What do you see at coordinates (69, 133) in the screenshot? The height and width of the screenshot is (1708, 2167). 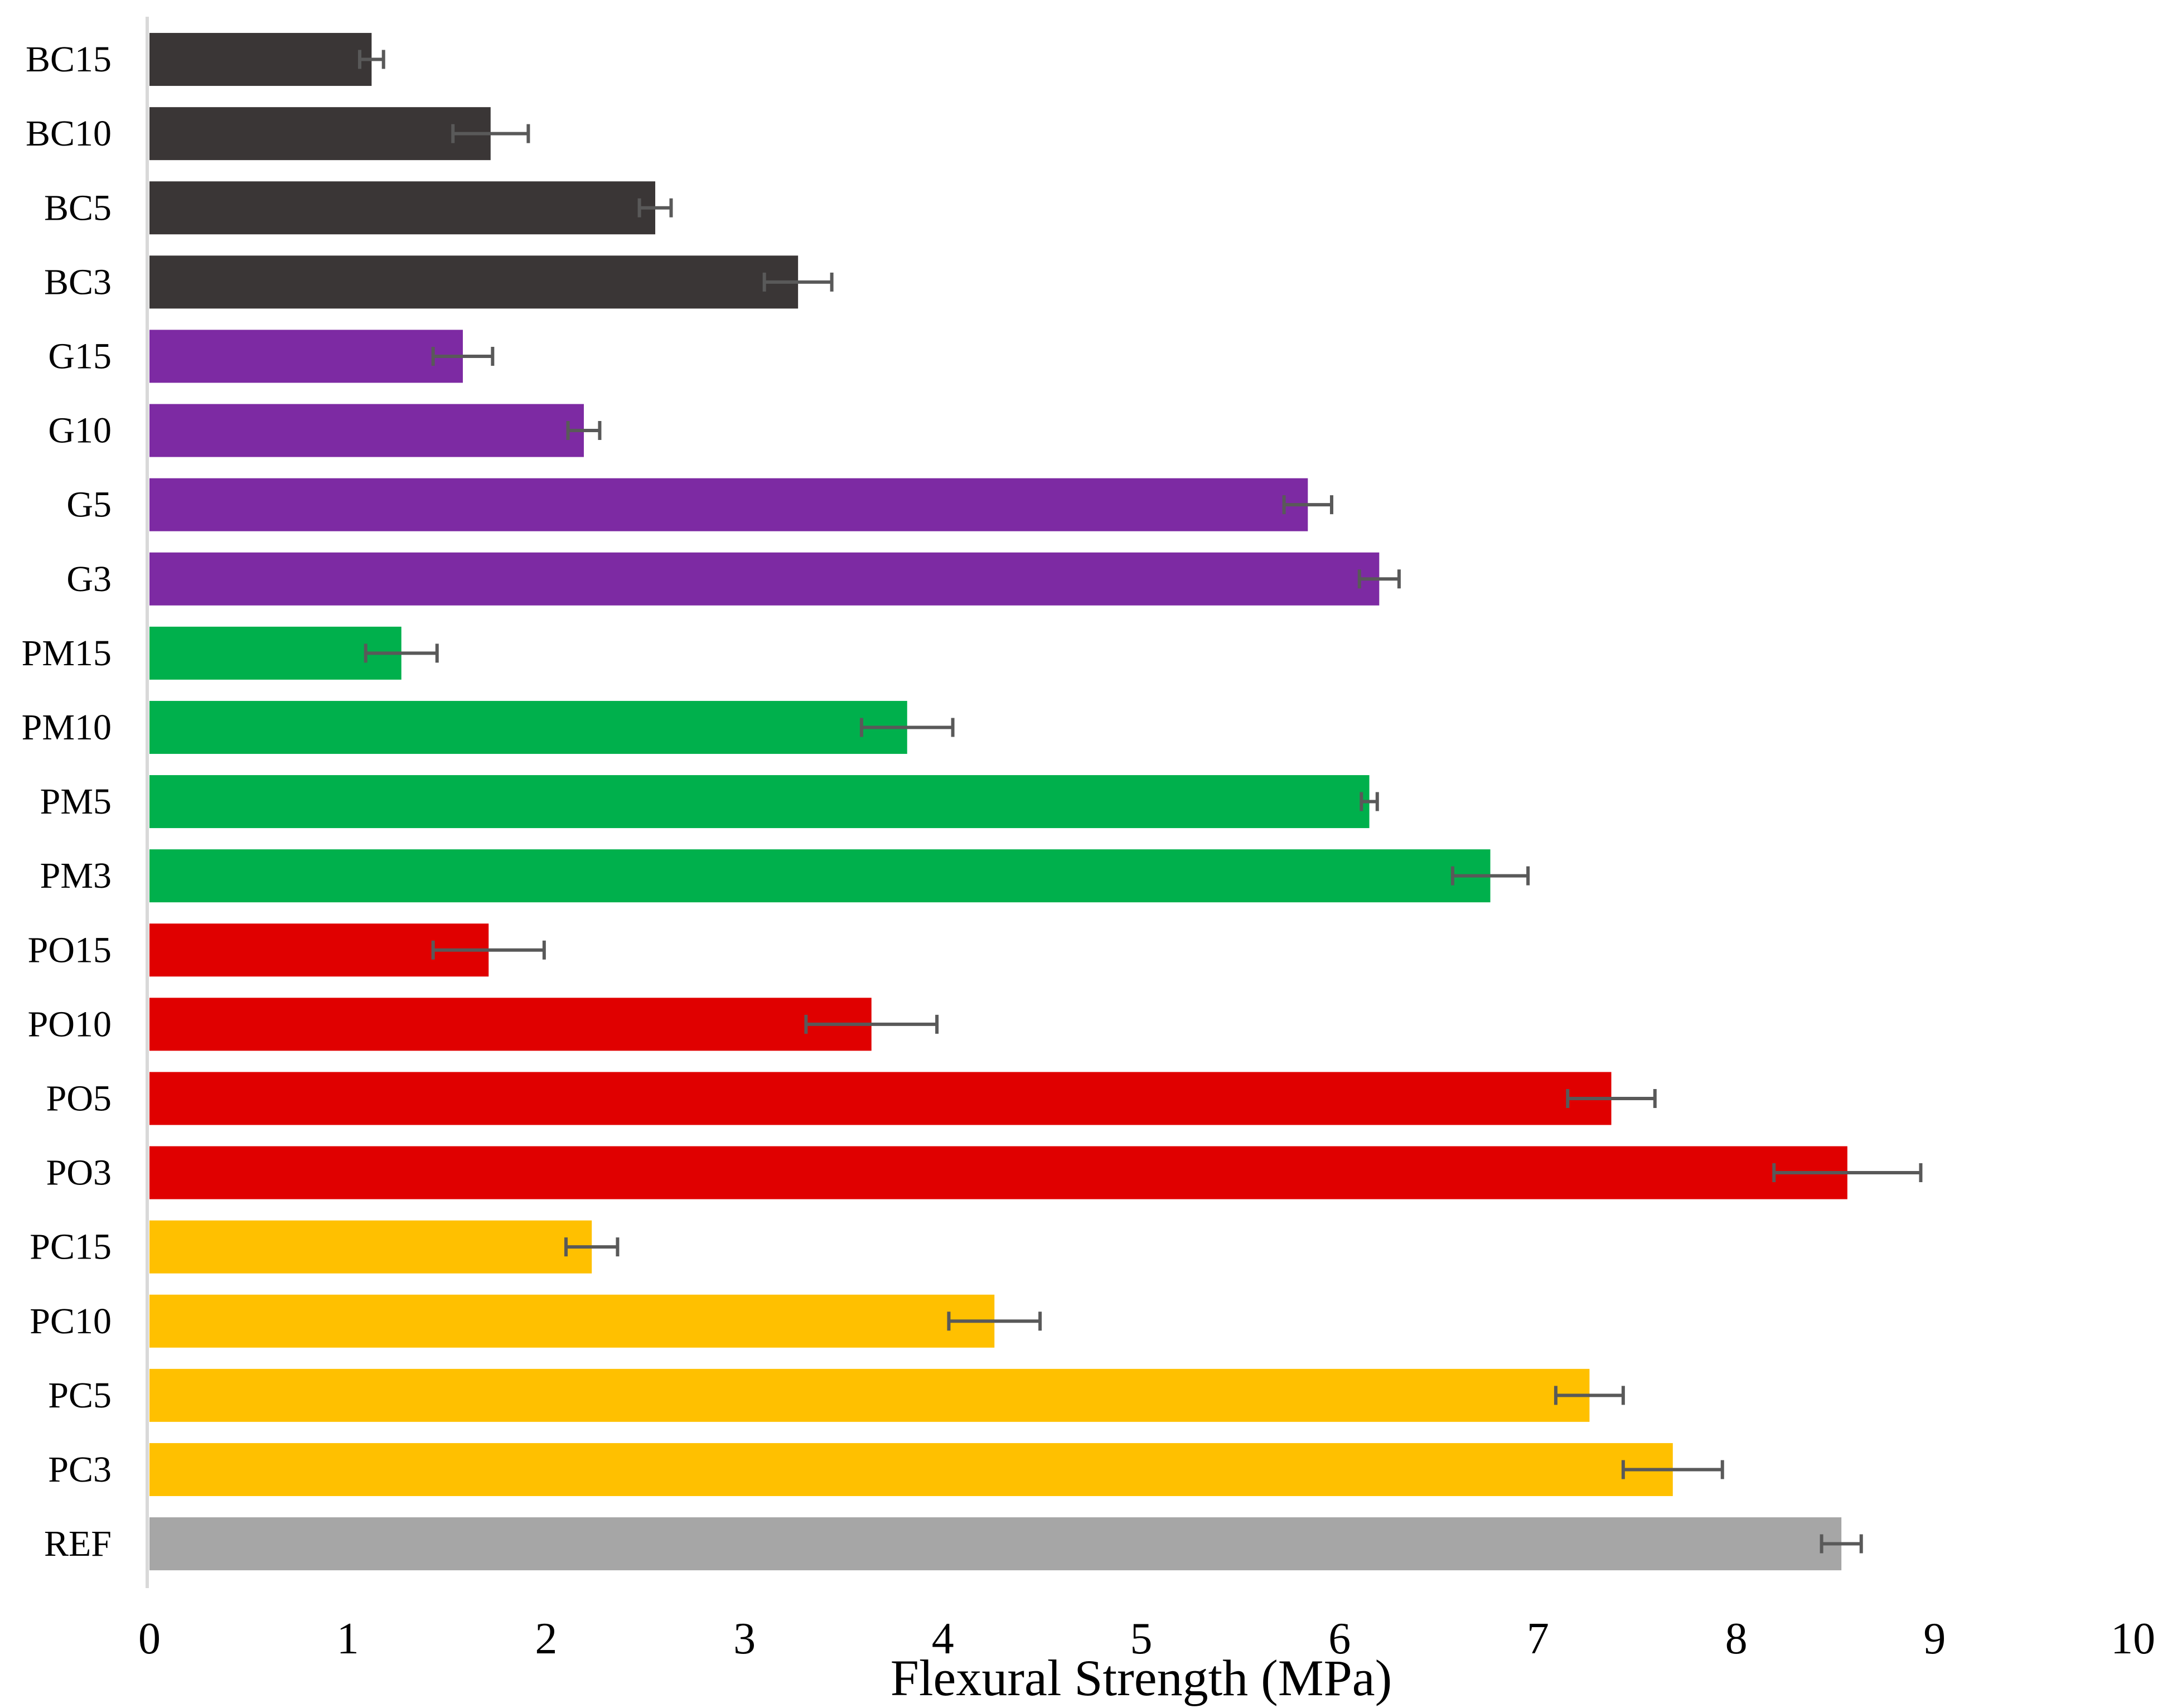 I see `category-label-bc10: BC10` at bounding box center [69, 133].